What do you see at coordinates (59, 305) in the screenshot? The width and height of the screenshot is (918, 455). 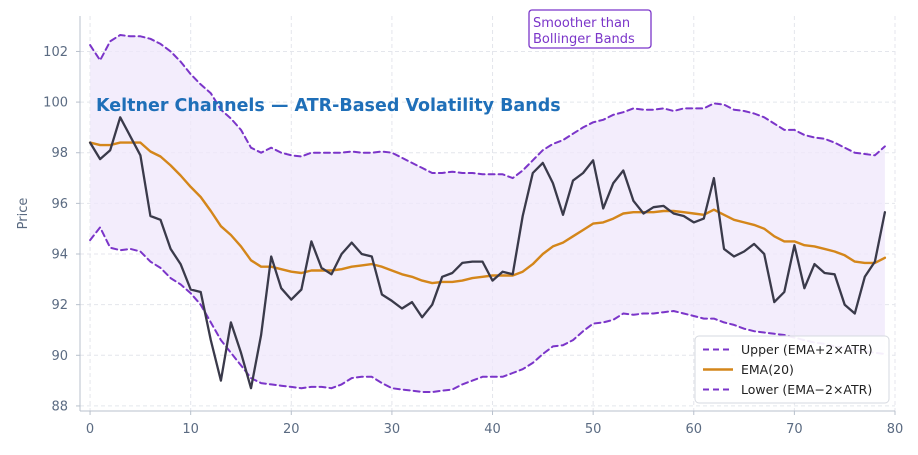 I see `y-tick-label-92: 92` at bounding box center [59, 305].